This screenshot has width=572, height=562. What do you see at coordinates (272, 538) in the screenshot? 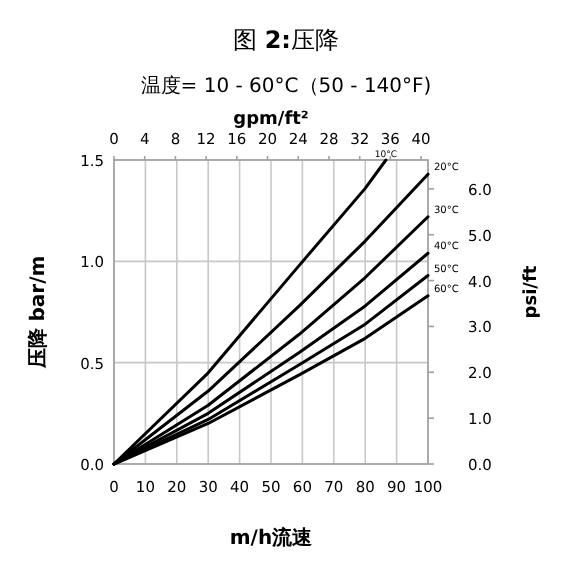
I see `x-axis-title: m/h流速` at bounding box center [272, 538].